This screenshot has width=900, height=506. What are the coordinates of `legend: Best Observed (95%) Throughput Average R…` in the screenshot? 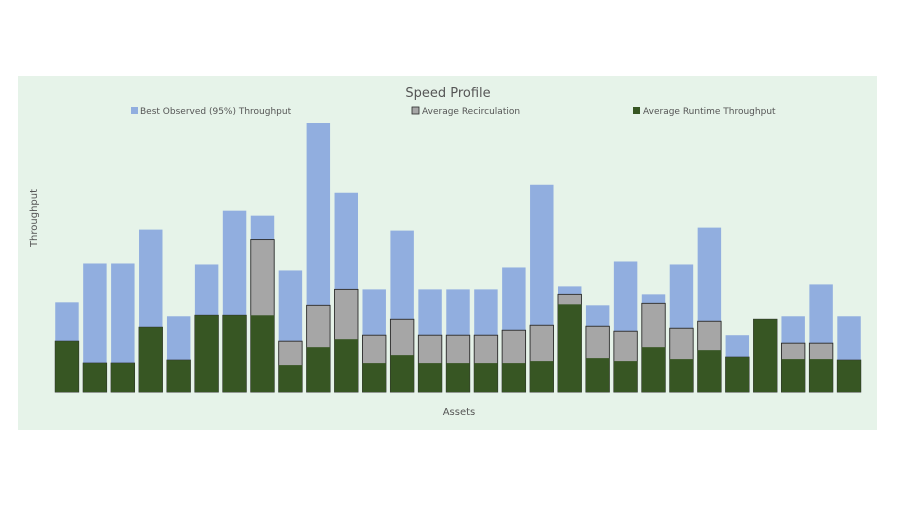 It's located at (453, 111).